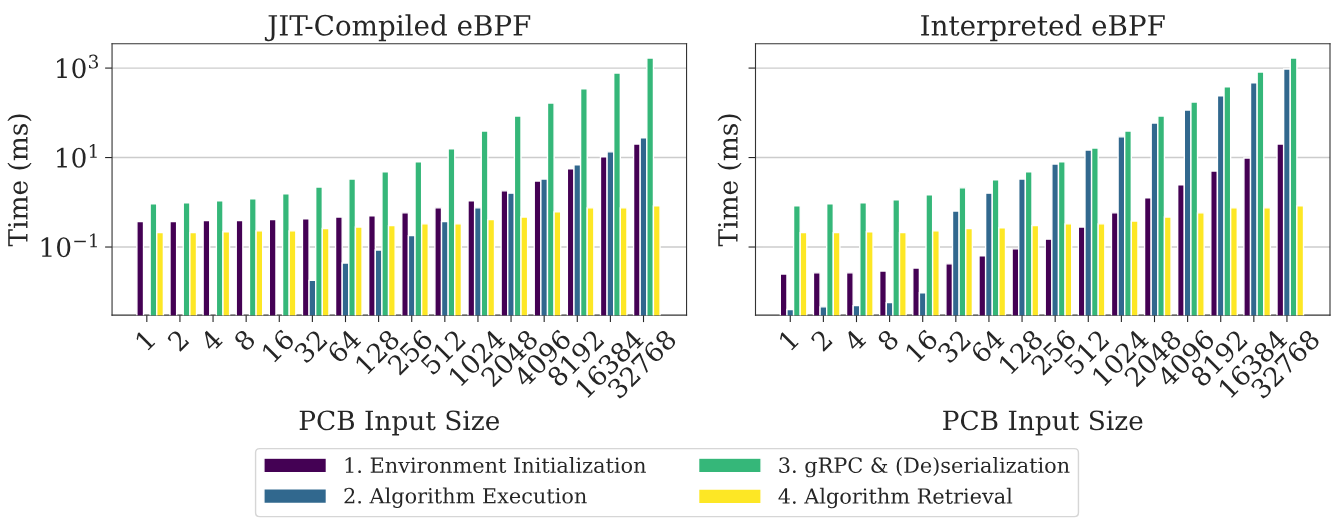 Image resolution: width=1334 pixels, height=527 pixels. What do you see at coordinates (924, 467) in the screenshot?
I see `legend-label: 3. gRPC & (De)serialization` at bounding box center [924, 467].